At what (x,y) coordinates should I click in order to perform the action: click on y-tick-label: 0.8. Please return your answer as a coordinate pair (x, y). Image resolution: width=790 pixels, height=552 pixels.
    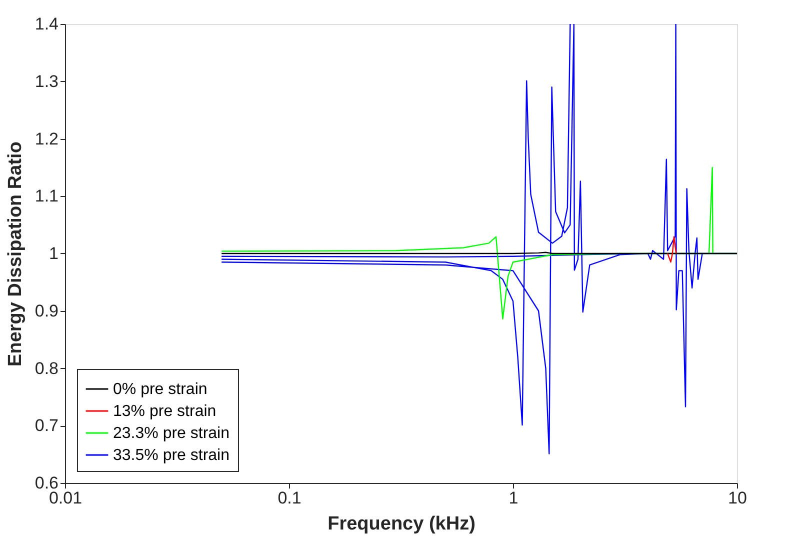
    Looking at the image, I should click on (46, 368).